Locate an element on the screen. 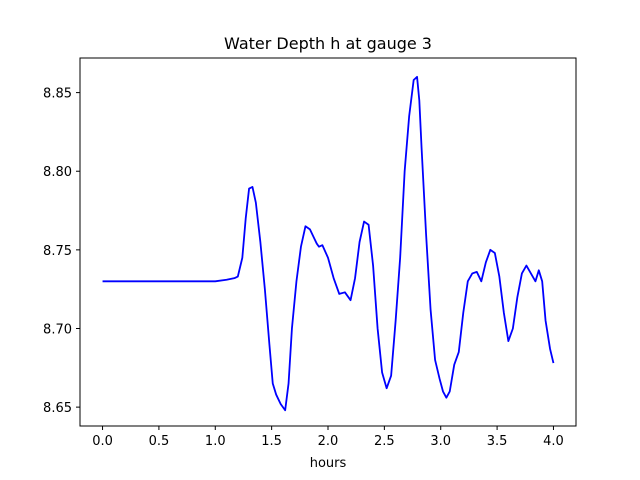 Image resolution: width=640 pixels, height=480 pixels. x-tick-label: 0.5 is located at coordinates (159, 441).